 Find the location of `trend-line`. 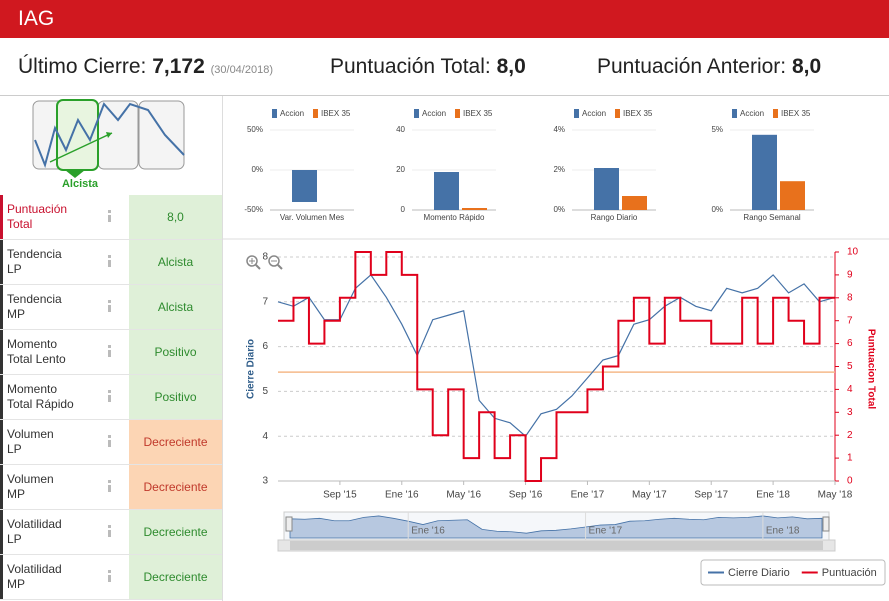

trend-line is located at coordinates (109, 135).